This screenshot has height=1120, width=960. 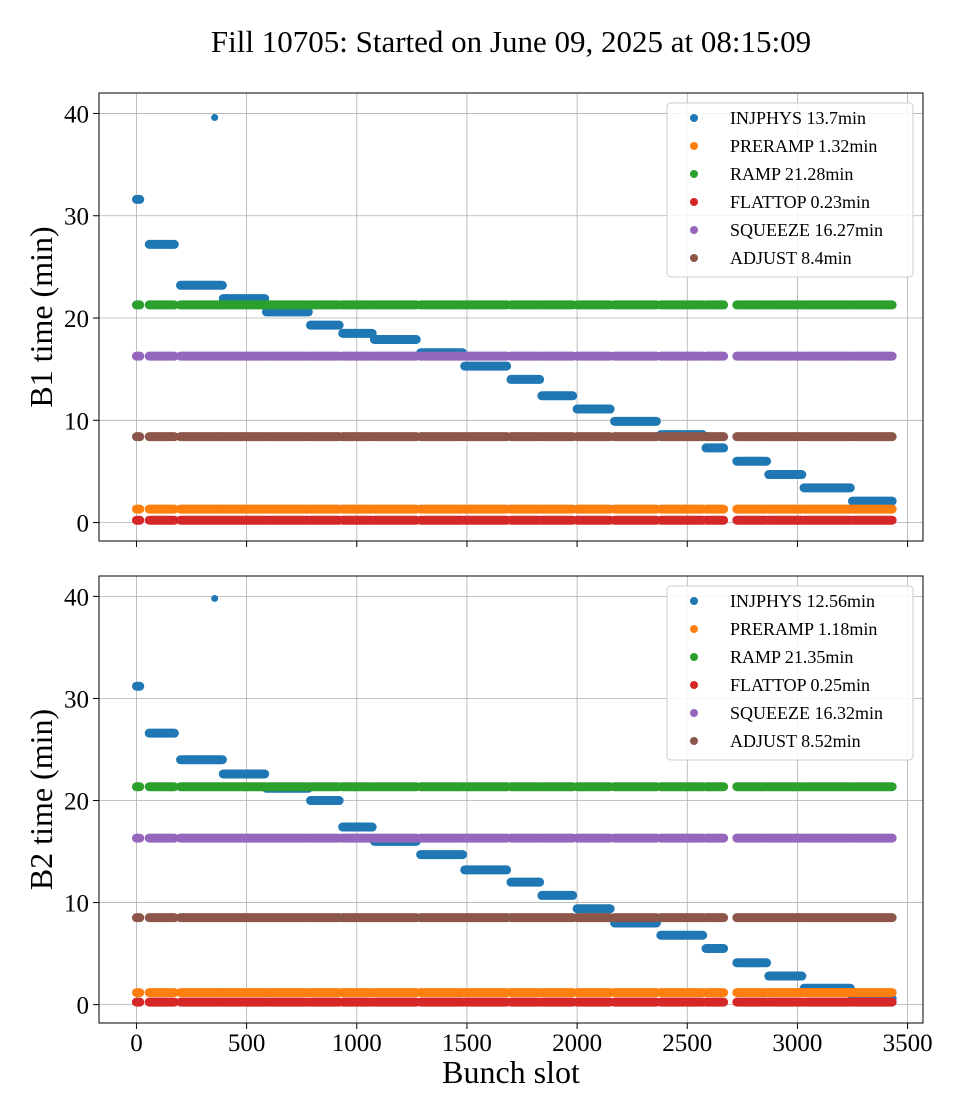 What do you see at coordinates (802, 601) in the screenshot?
I see `legend-label: INJPHYS 12.56min` at bounding box center [802, 601].